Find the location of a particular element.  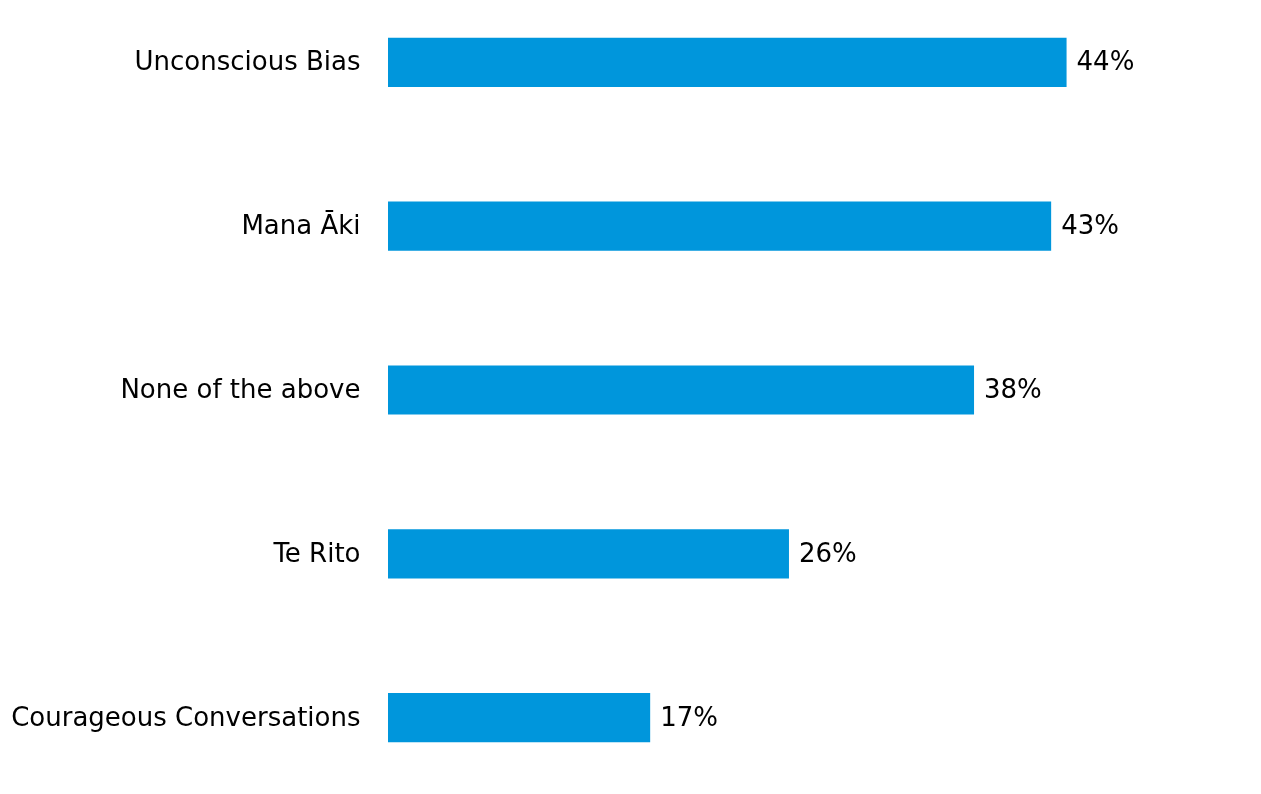

data-label: 38% is located at coordinates (1013, 389).